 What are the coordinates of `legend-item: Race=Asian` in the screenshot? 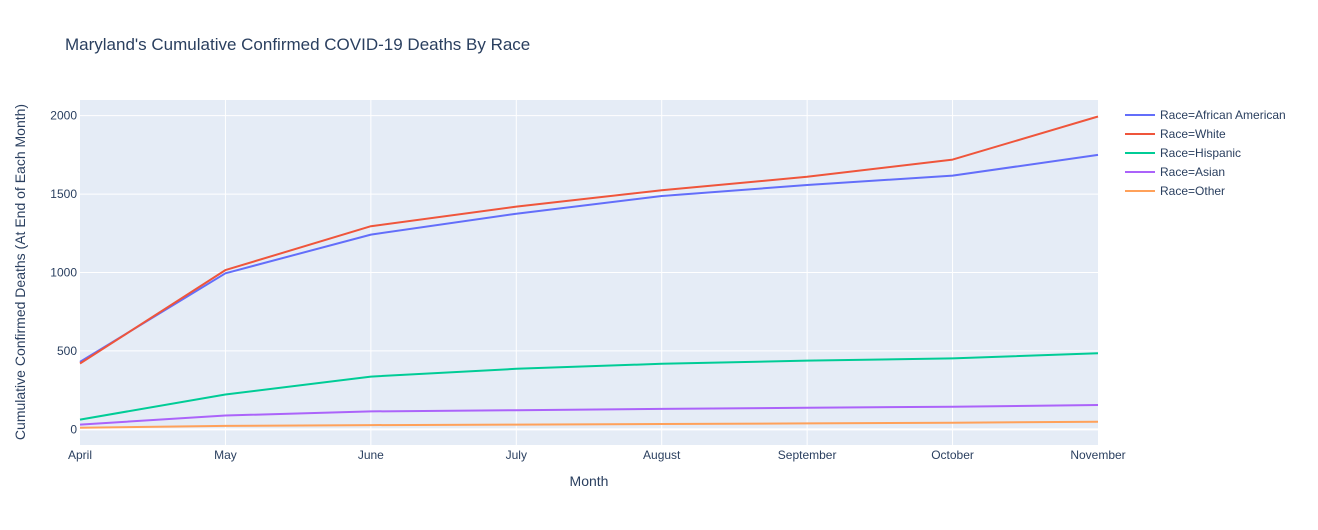 It's located at (1175, 172).